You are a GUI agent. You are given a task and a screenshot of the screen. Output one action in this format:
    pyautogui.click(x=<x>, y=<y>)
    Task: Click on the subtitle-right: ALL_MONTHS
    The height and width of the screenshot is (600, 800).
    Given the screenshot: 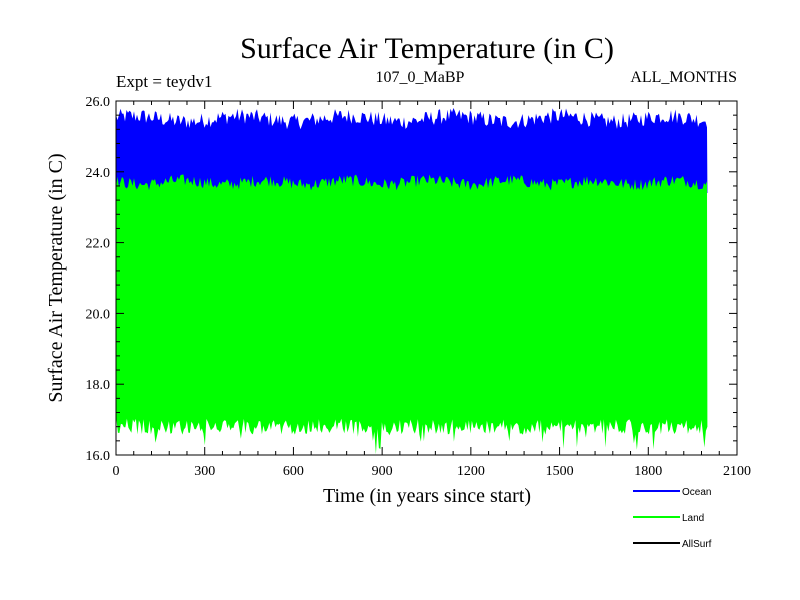 What is the action you would take?
    pyautogui.click(x=683, y=77)
    